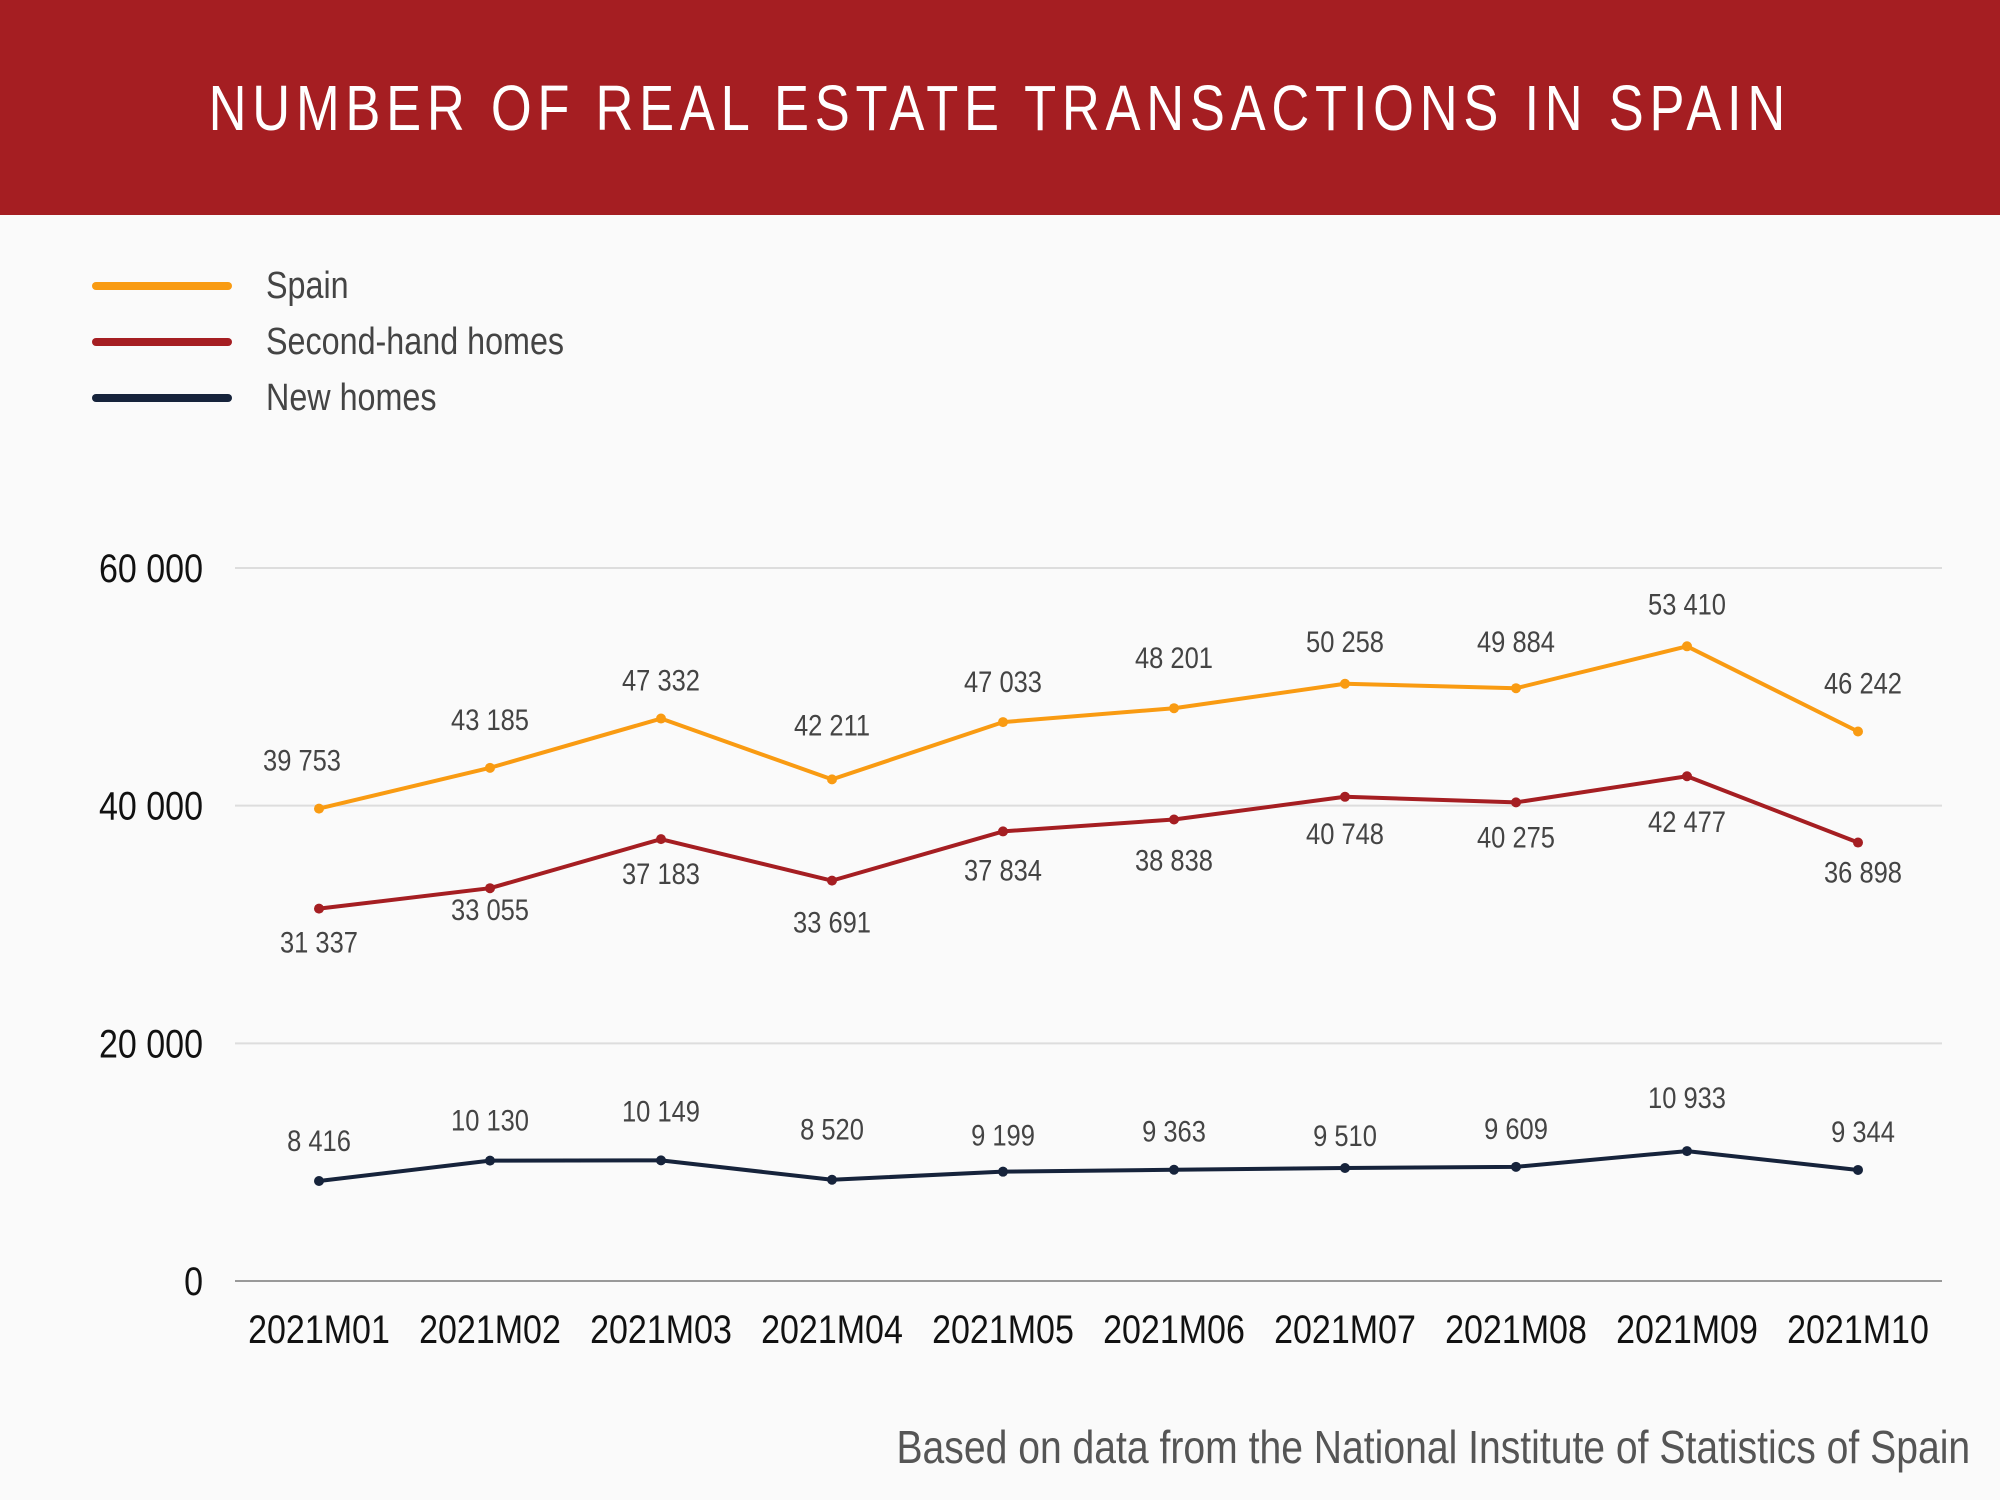 Image resolution: width=2000 pixels, height=1500 pixels. Describe the element at coordinates (490, 1328) in the screenshot. I see `x-tick-label: 2021M02` at that location.